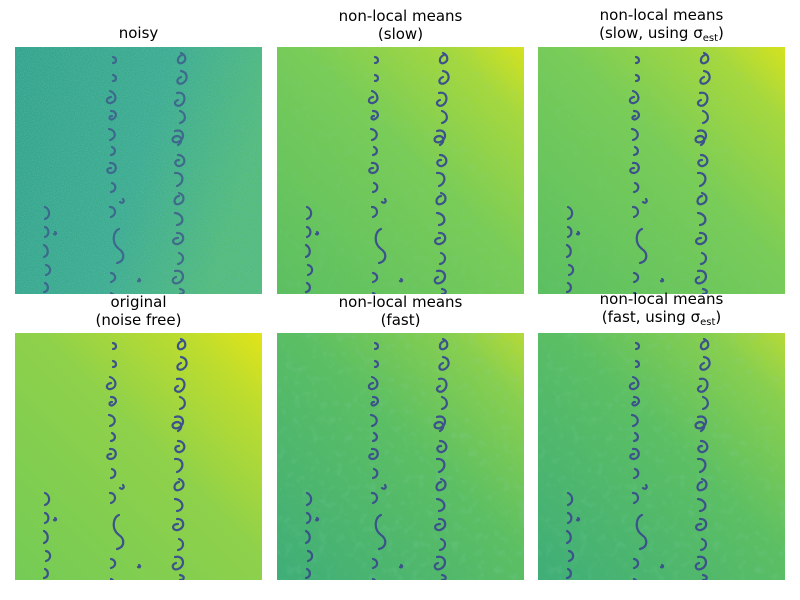 The image size is (800, 600). Describe the element at coordinates (661, 25) in the screenshot. I see `panel-title-nlm-slow-sigma: non-local means (slow, using σest)` at that location.